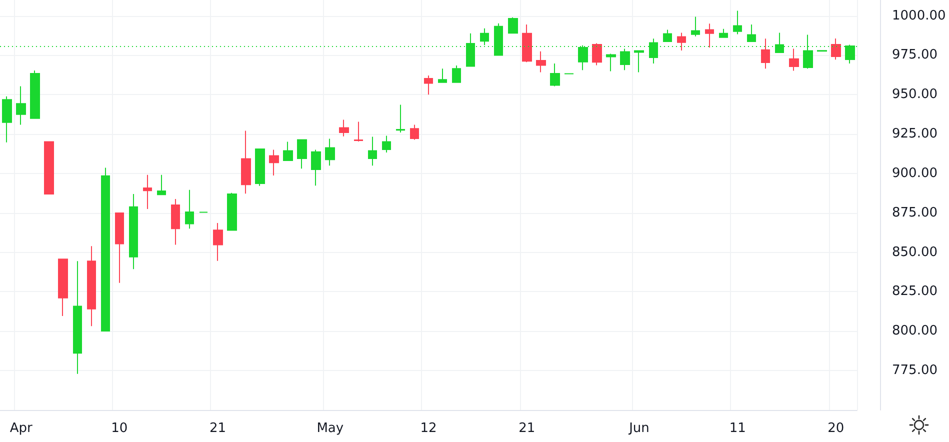 The image size is (949, 442). I want to click on y-tick-label: 775.00, so click(915, 370).